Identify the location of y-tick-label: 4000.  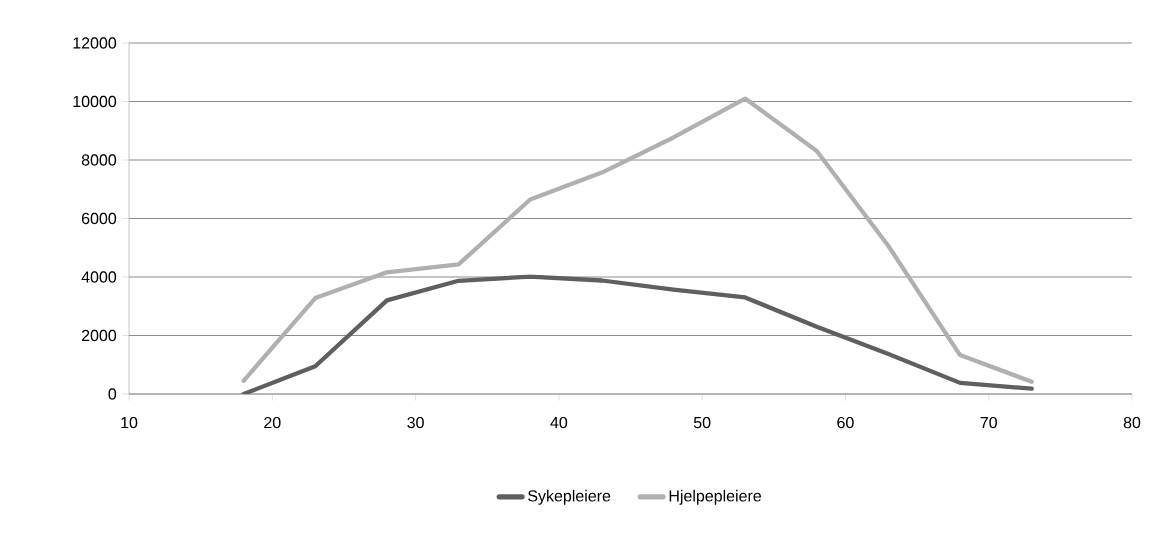
(99, 277).